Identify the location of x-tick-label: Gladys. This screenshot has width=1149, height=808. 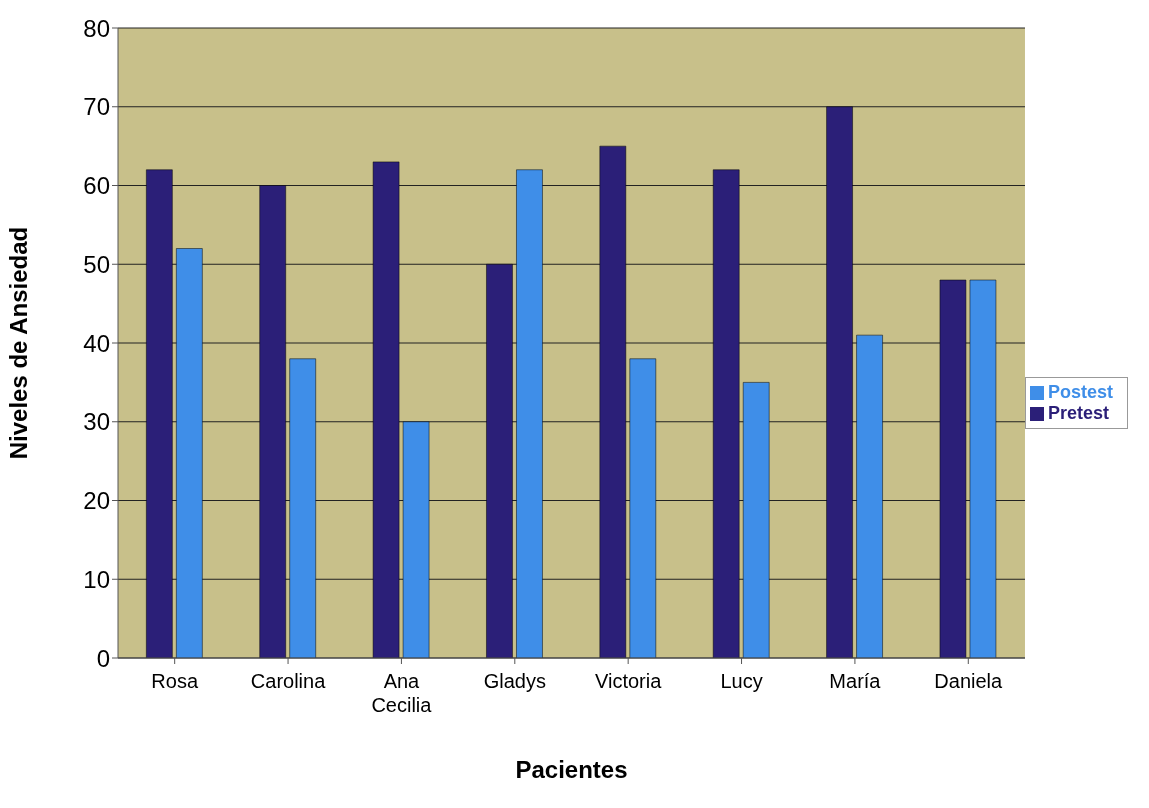
(514, 681).